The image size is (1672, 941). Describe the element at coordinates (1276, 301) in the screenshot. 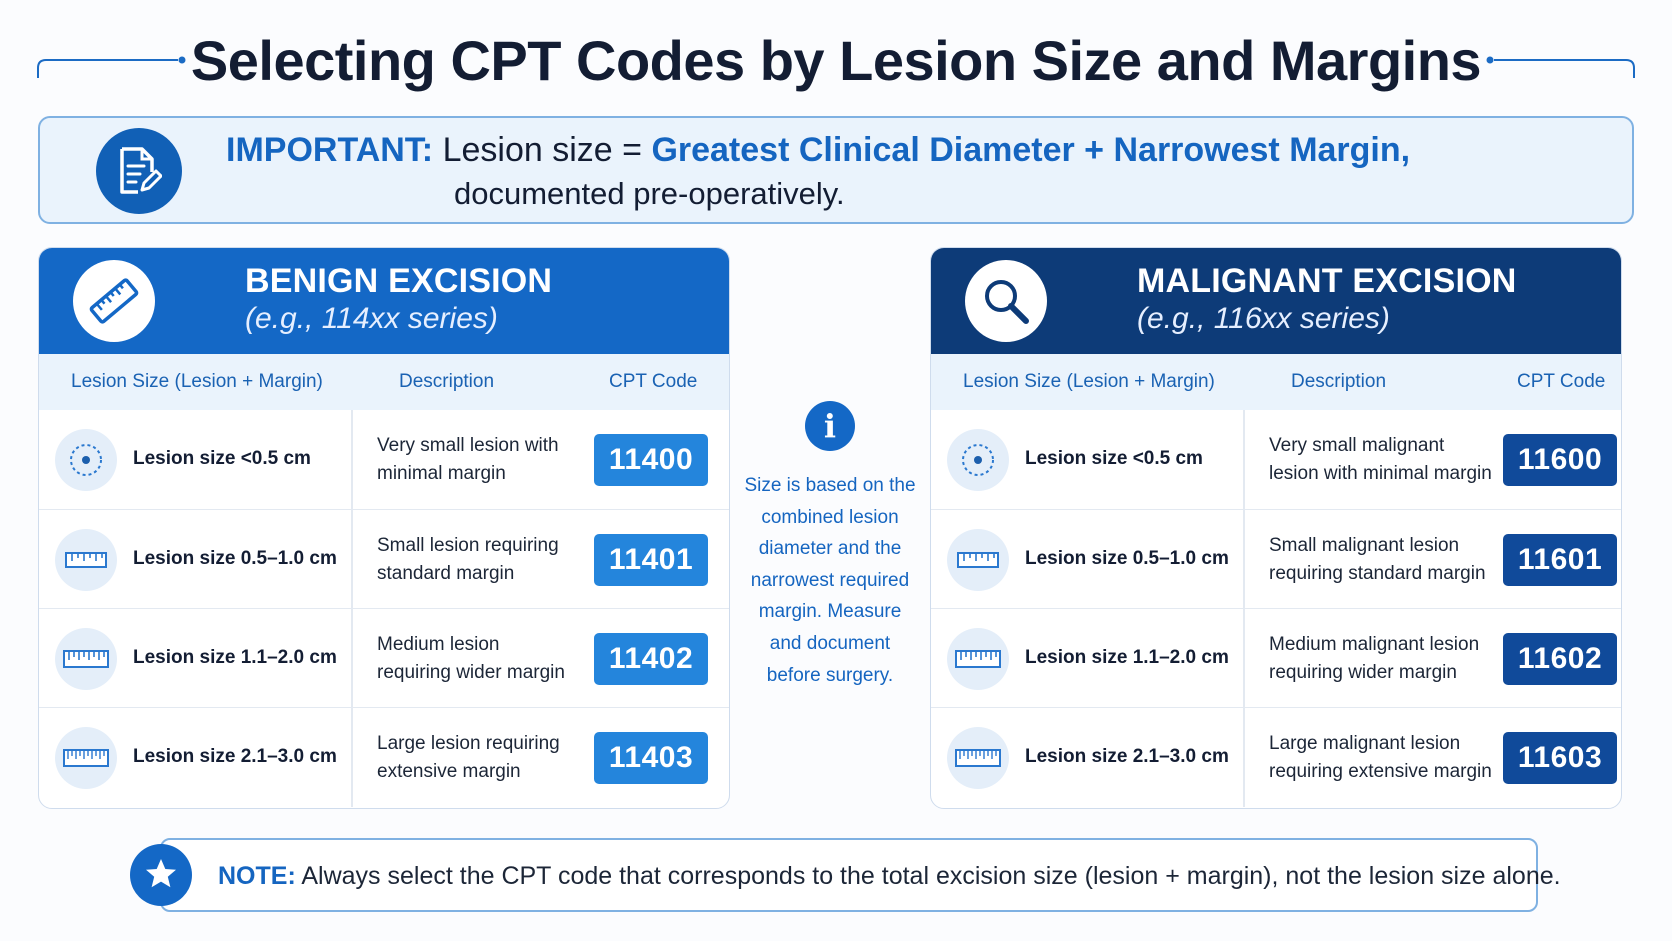

I see `malignant-header: MALIGNANT EXCISION (e.g., 116xx series)` at that location.